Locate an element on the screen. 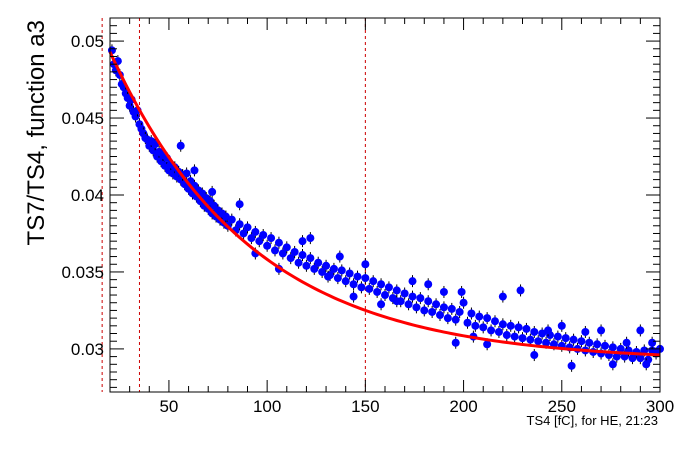 This screenshot has width=696, height=473. x-tick-label: 250 is located at coordinates (562, 406).